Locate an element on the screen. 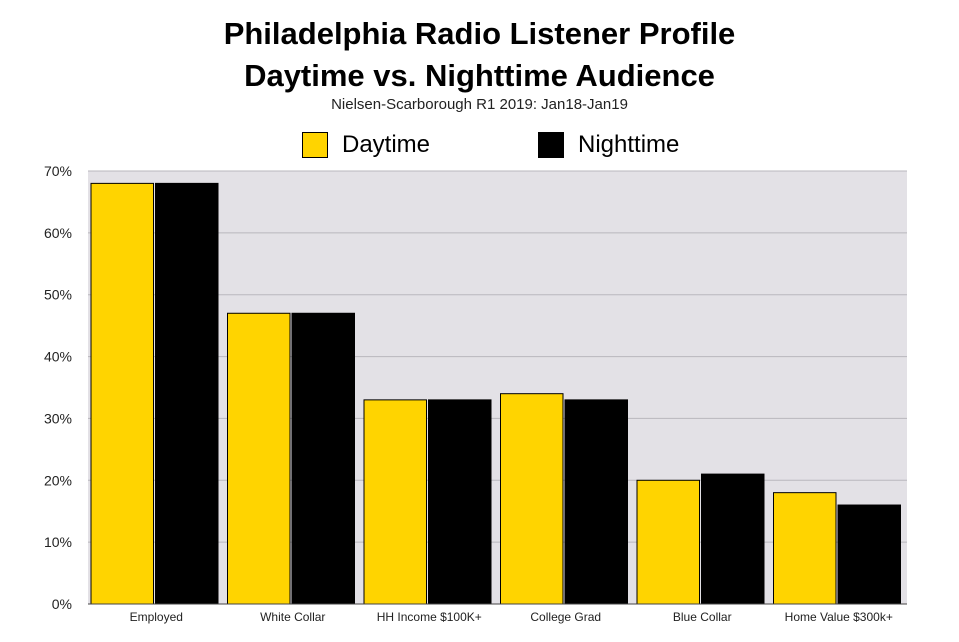  y-tick-label: 60% is located at coordinates (58, 233).